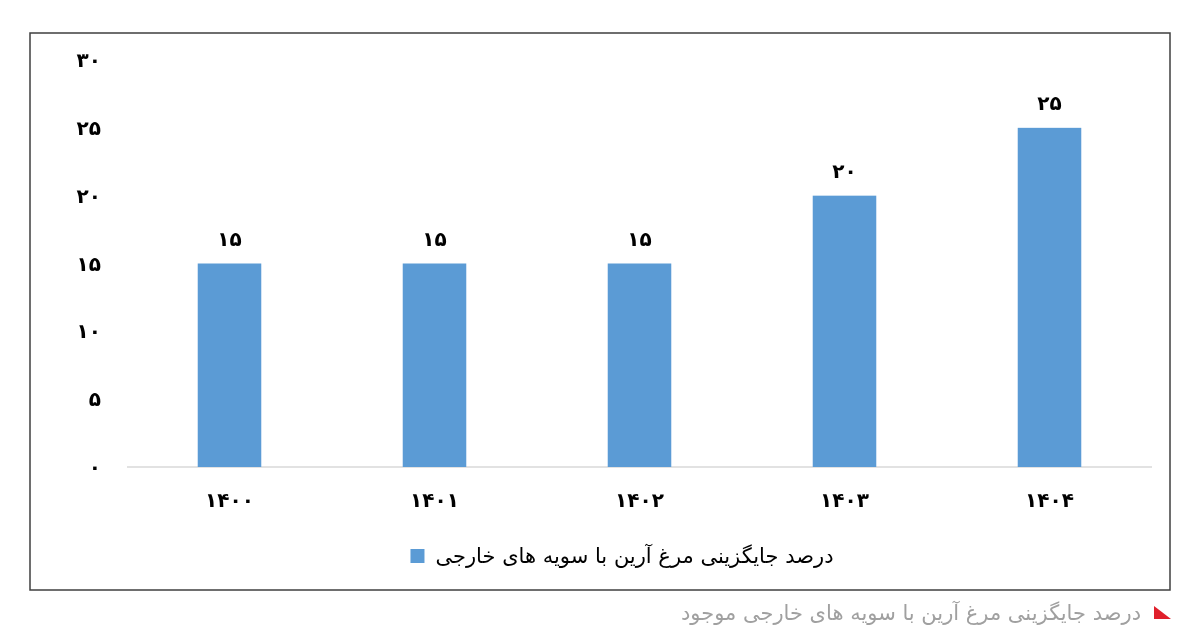  What do you see at coordinates (911, 613) in the screenshot?
I see `annotation: درصد جایگزینی مرغ آرین با سویه های خارجی موجود` at bounding box center [911, 613].